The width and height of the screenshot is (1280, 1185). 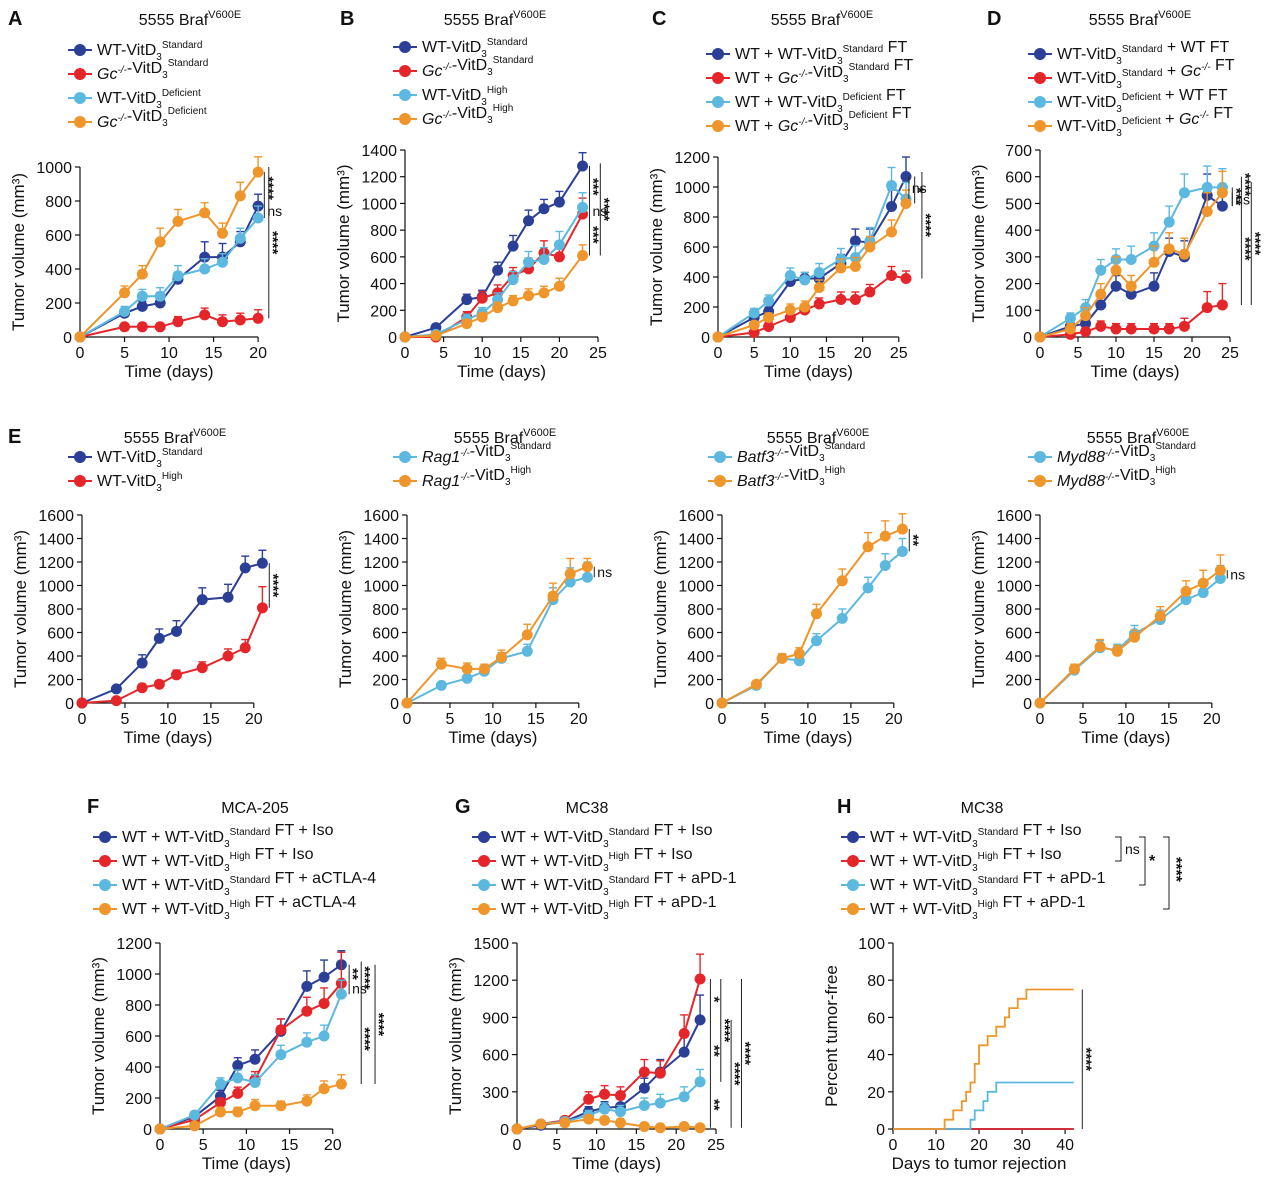 I want to click on x-tick-label: 15, so click(x=637, y=1145).